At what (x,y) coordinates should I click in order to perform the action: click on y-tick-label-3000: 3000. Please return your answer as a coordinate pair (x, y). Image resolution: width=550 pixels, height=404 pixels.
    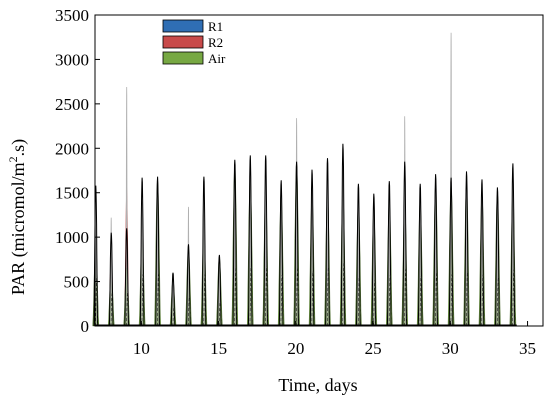
    Looking at the image, I should click on (72, 59).